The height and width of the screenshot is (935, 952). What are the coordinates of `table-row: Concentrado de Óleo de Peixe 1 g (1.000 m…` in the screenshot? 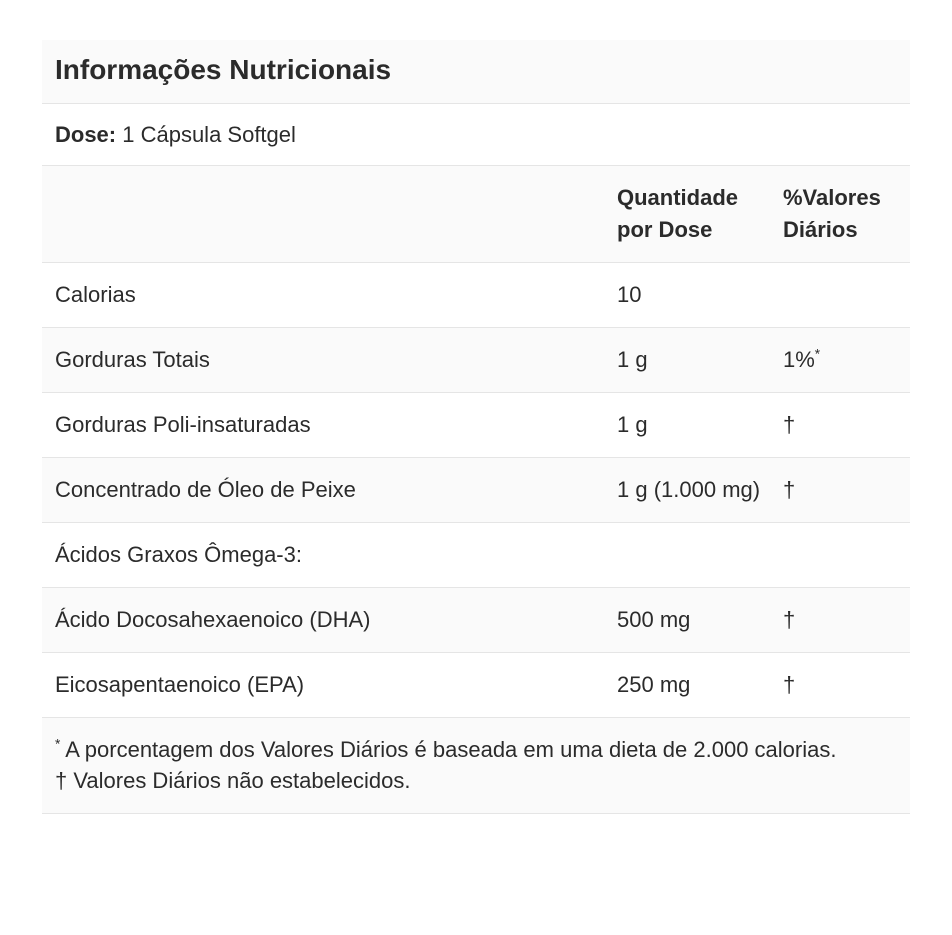 It's located at (476, 490).